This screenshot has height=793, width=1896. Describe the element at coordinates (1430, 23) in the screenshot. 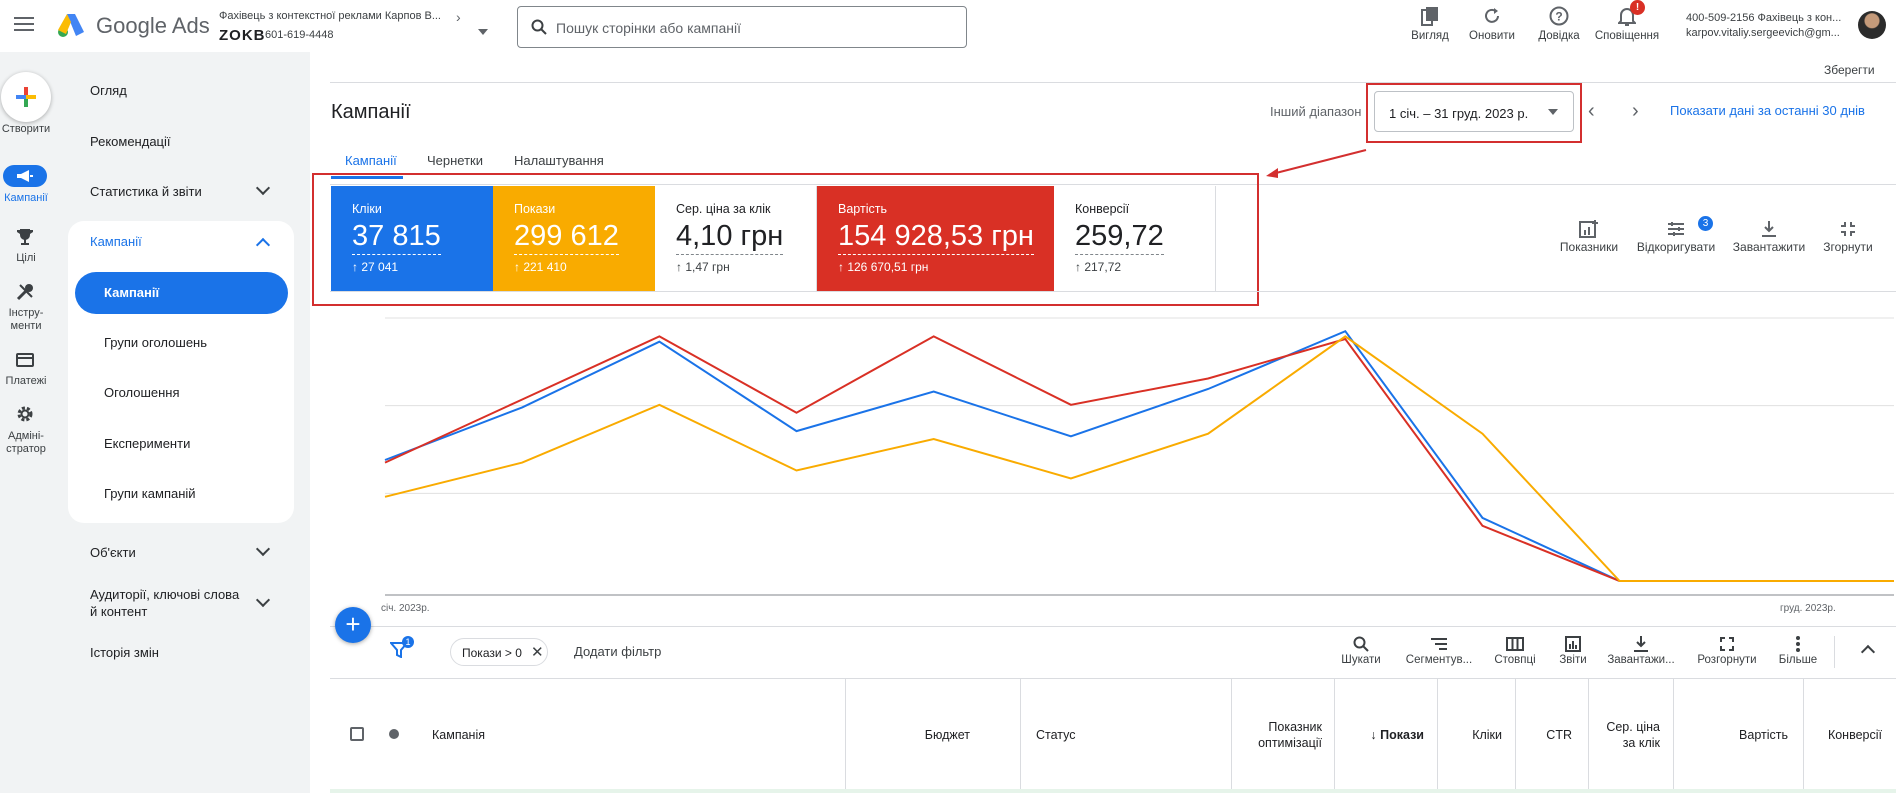

I see `view-button: Вигляд` at that location.